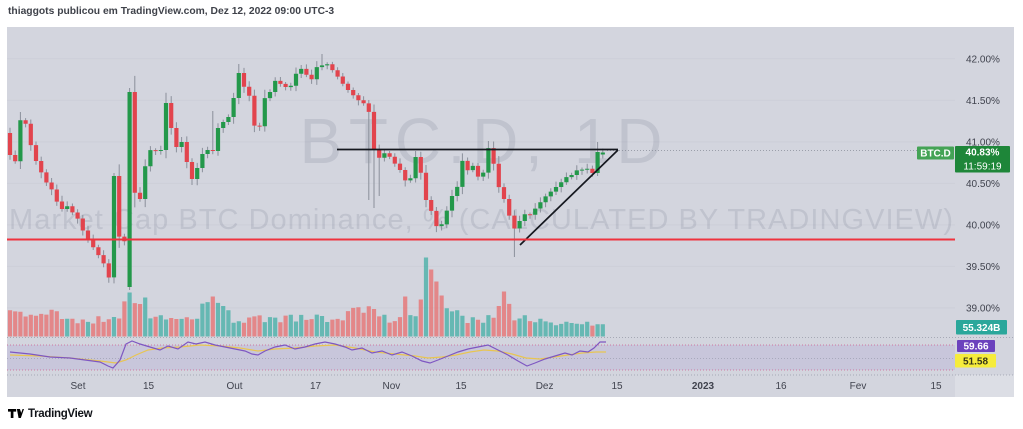 This screenshot has width=1023, height=429. What do you see at coordinates (983, 142) in the screenshot?
I see `svg-text: 41.00%` at bounding box center [983, 142].